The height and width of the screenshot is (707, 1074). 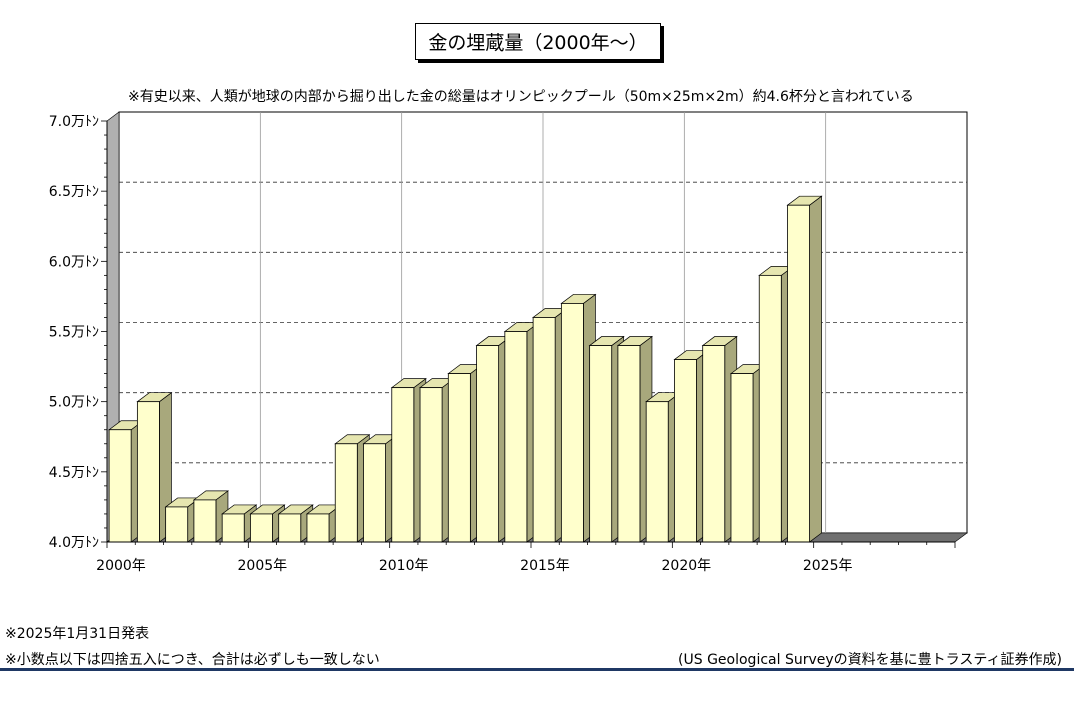 I want to click on y-tick-label: 7.0万ﾄﾝ, so click(x=74, y=122).